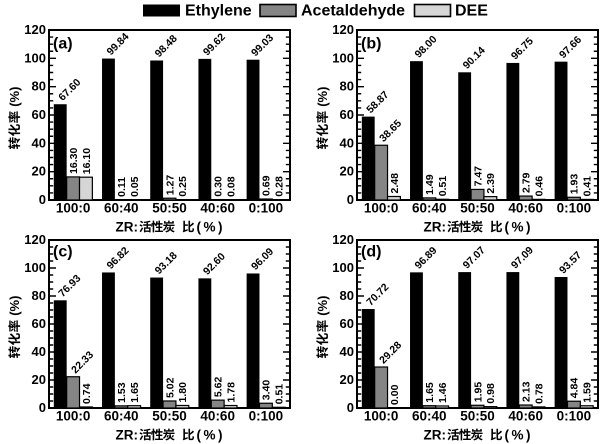 The height and width of the screenshot is (444, 600). I want to click on svg-text: 3.40, so click(267, 390).